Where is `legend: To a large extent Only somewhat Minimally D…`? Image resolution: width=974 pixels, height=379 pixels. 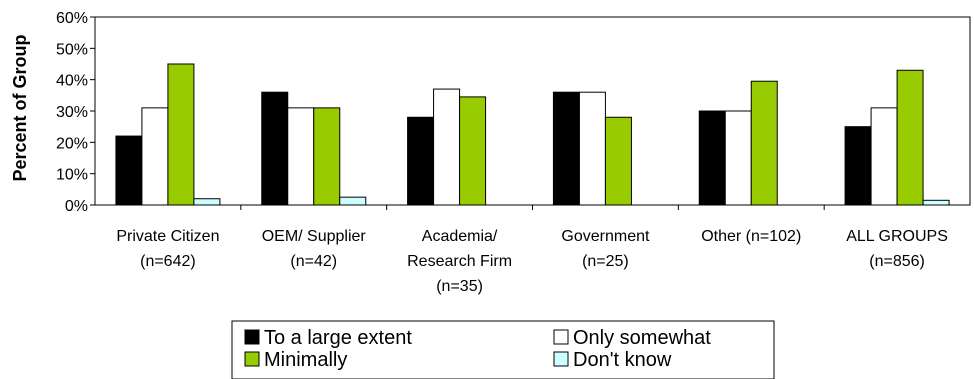
legend: To a large extent Only somewhat Minimally D… is located at coordinates (503, 349).